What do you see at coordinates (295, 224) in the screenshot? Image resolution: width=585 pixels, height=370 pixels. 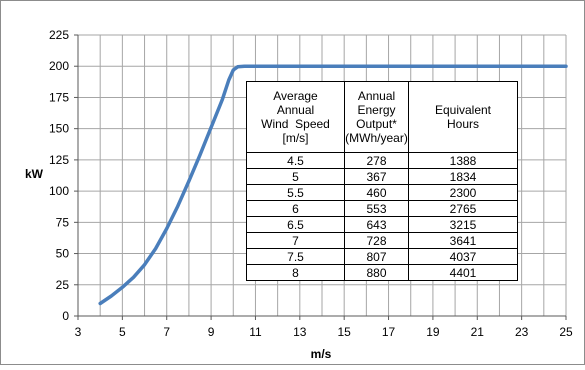 I see `table-cell: 6.5` at bounding box center [295, 224].